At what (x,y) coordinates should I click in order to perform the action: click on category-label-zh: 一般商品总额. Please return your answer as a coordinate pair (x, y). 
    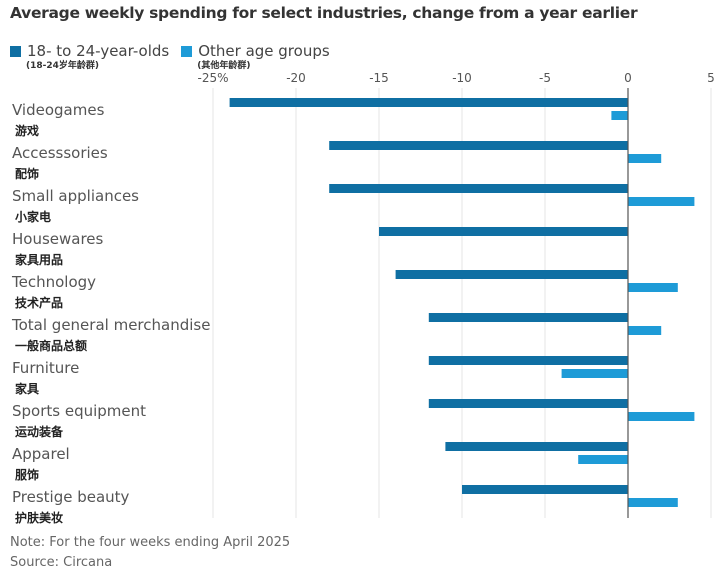
    Looking at the image, I should click on (51, 346).